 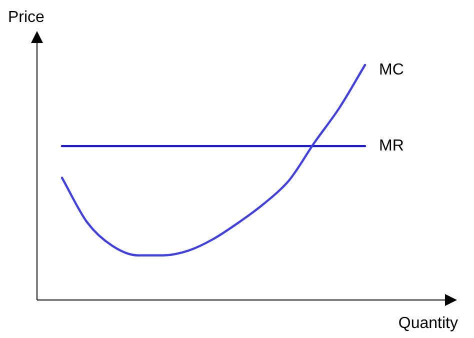 What do you see at coordinates (428, 323) in the screenshot?
I see `x-axis-title: Quantity` at bounding box center [428, 323].